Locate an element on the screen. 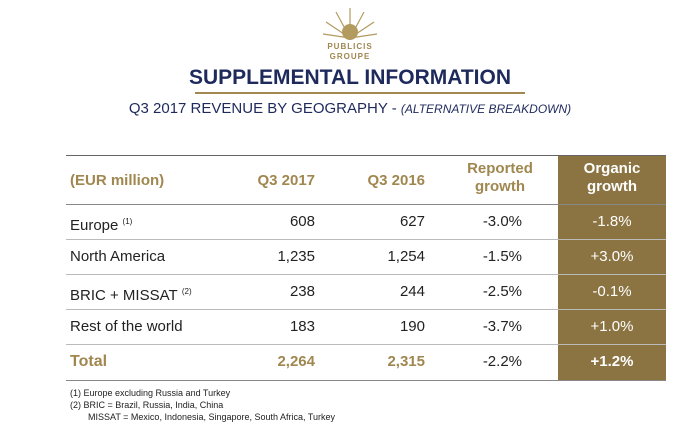 The image size is (700, 446). cell: -3.0% is located at coordinates (502, 221).